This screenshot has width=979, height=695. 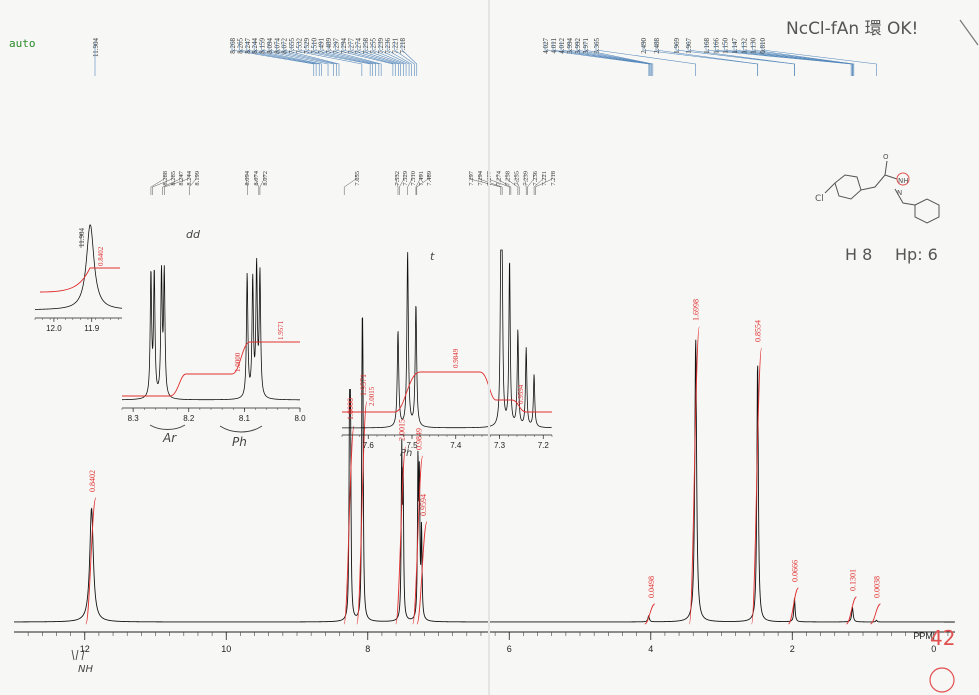 I want to click on inset-integral-label: 0.9849, so click(x=456, y=358).